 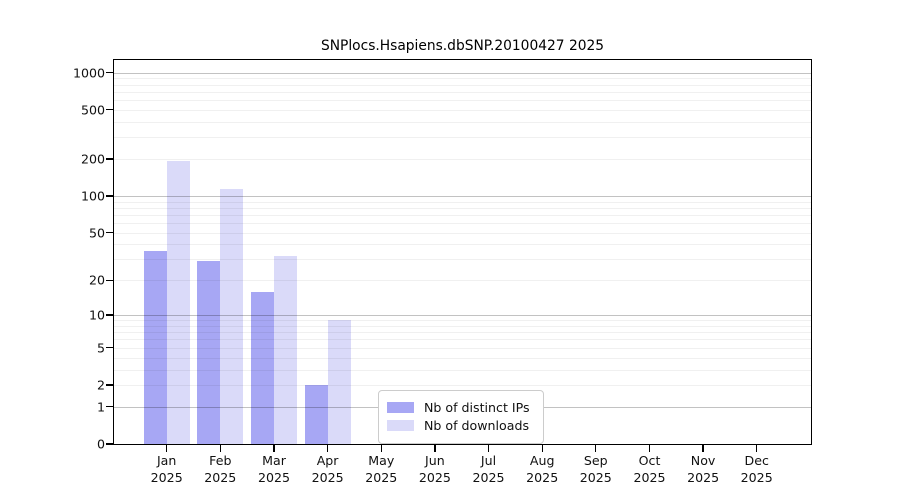 I want to click on y-tick-label: 5, so click(x=100, y=348).